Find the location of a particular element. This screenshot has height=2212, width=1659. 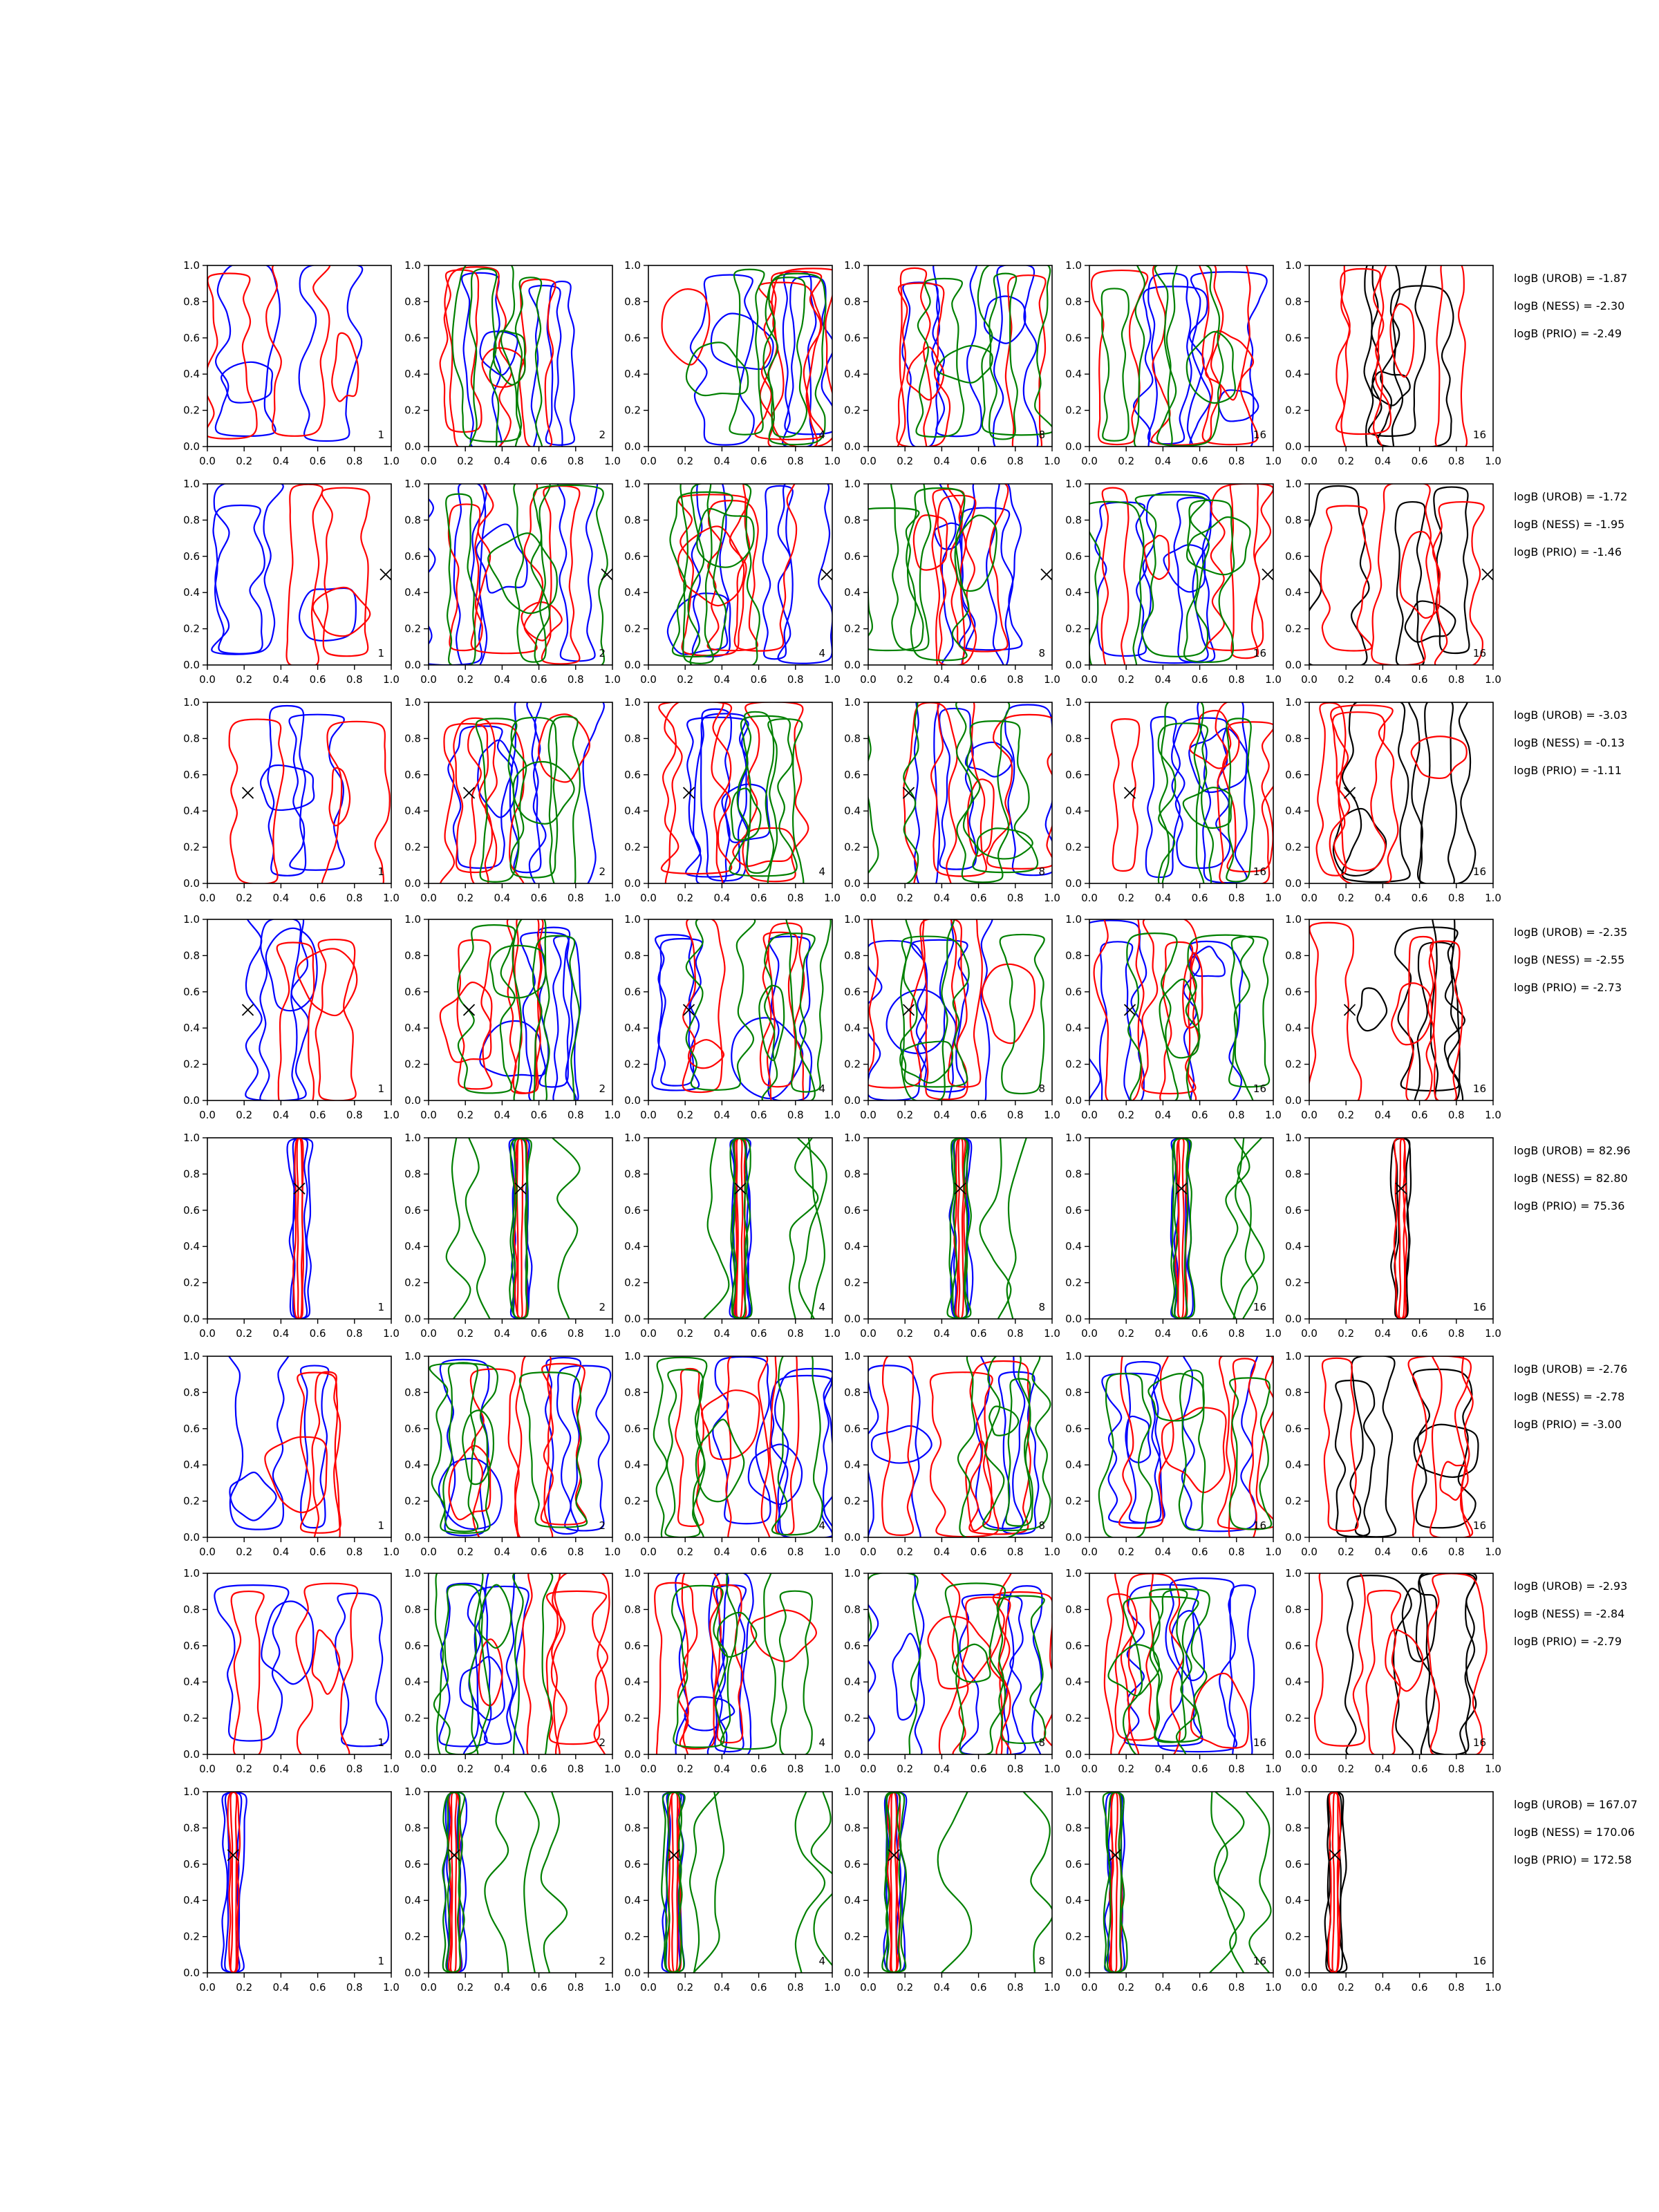

logB-annotation: logB (PRIO) = -2.79 is located at coordinates (1568, 1642).